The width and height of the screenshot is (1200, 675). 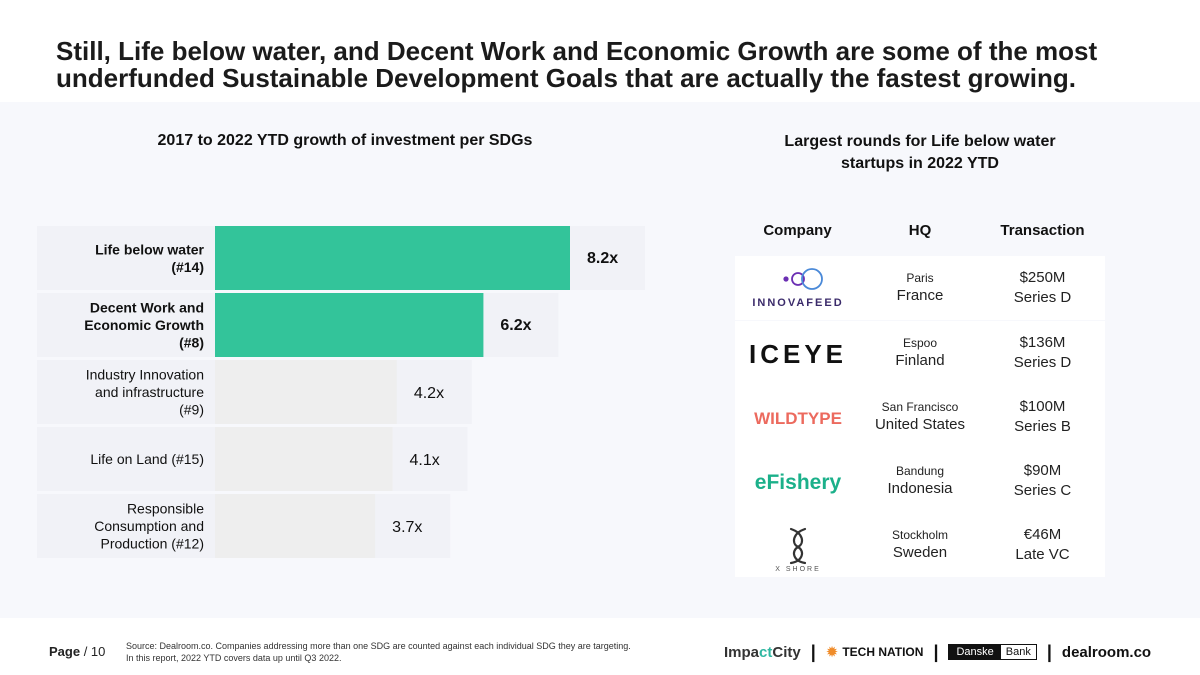 I want to click on table-row: eFishery Bandung Indonesia $90M Series C, so click(x=920, y=481).